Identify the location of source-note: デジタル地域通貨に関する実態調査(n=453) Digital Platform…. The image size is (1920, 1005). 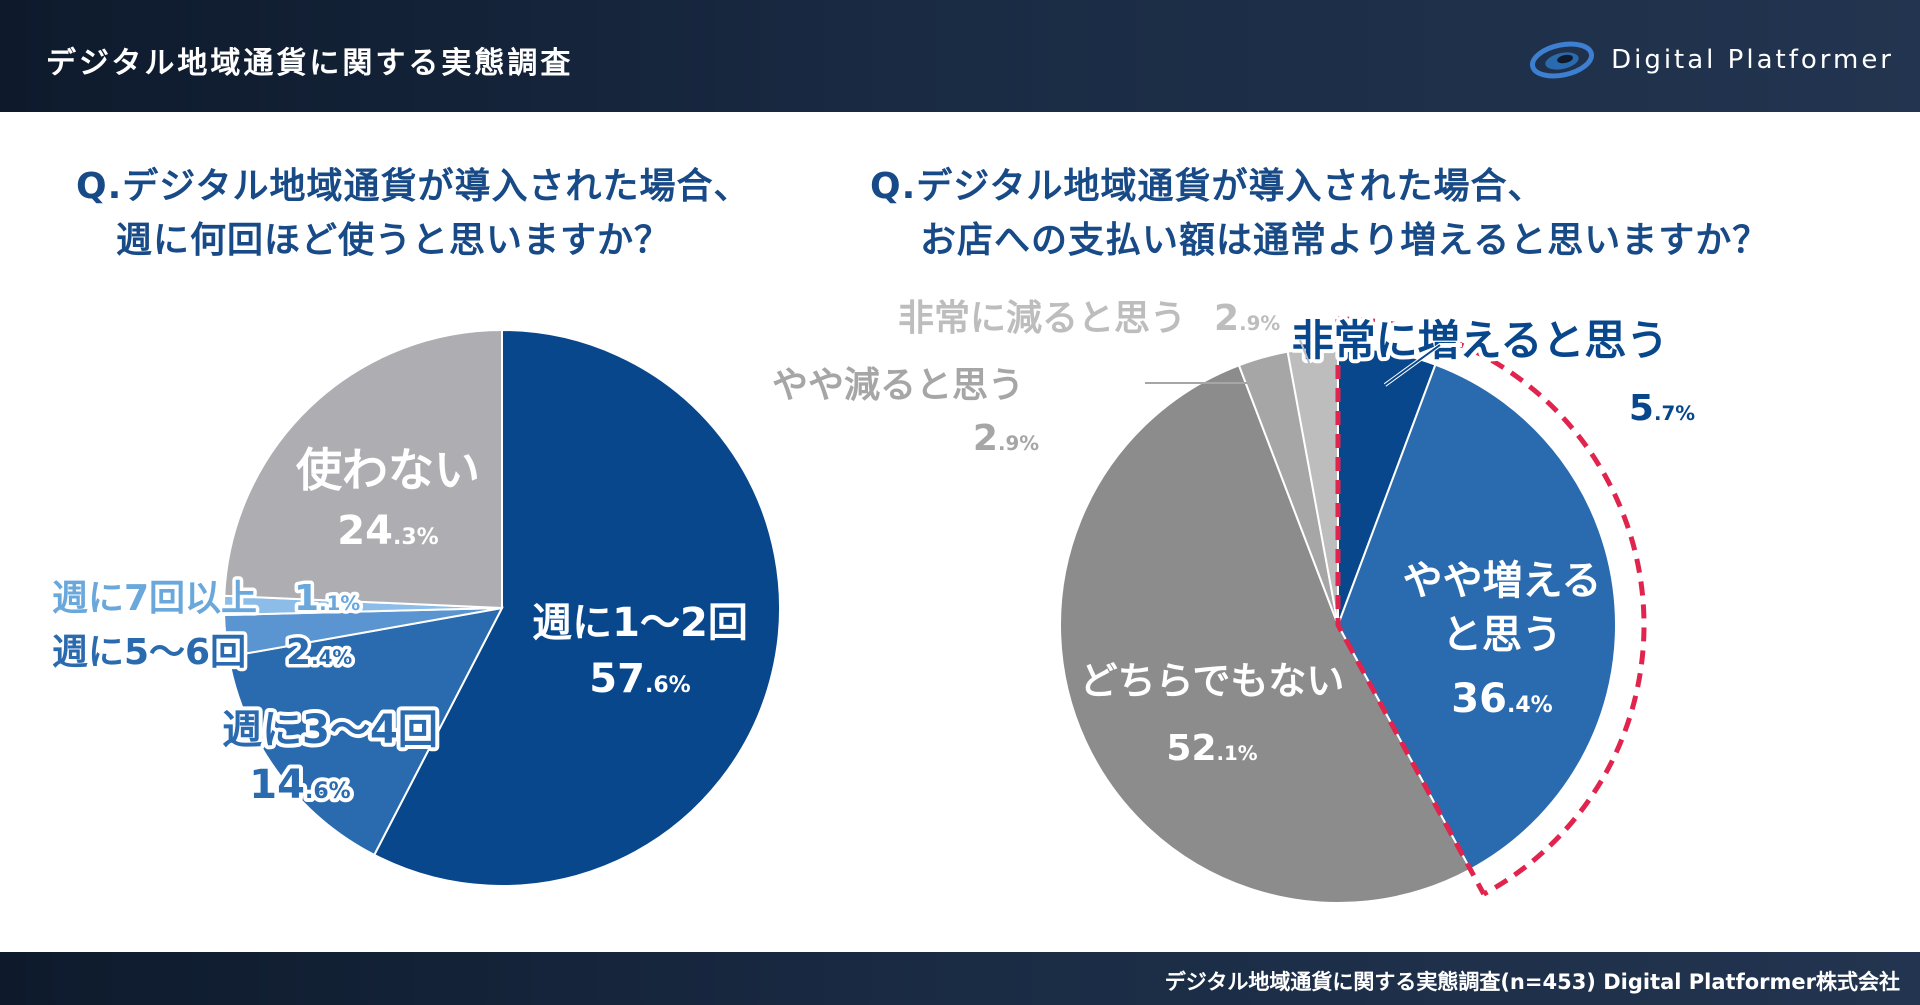
(1532, 982).